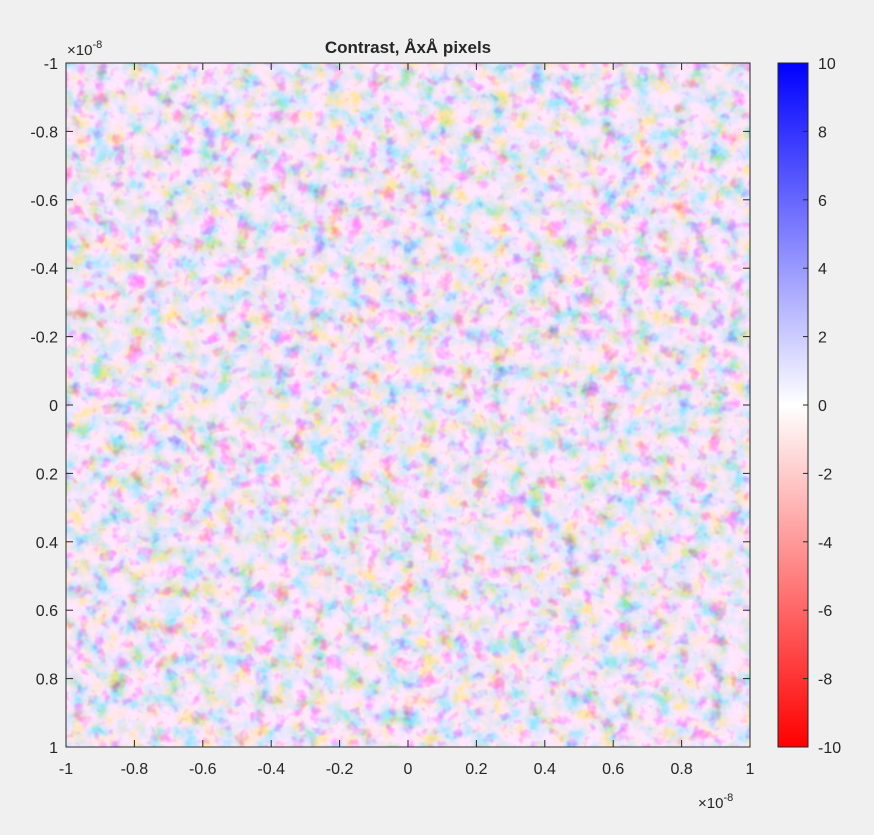 The width and height of the screenshot is (874, 835). I want to click on y-tick-label: -0.2, so click(44, 338).